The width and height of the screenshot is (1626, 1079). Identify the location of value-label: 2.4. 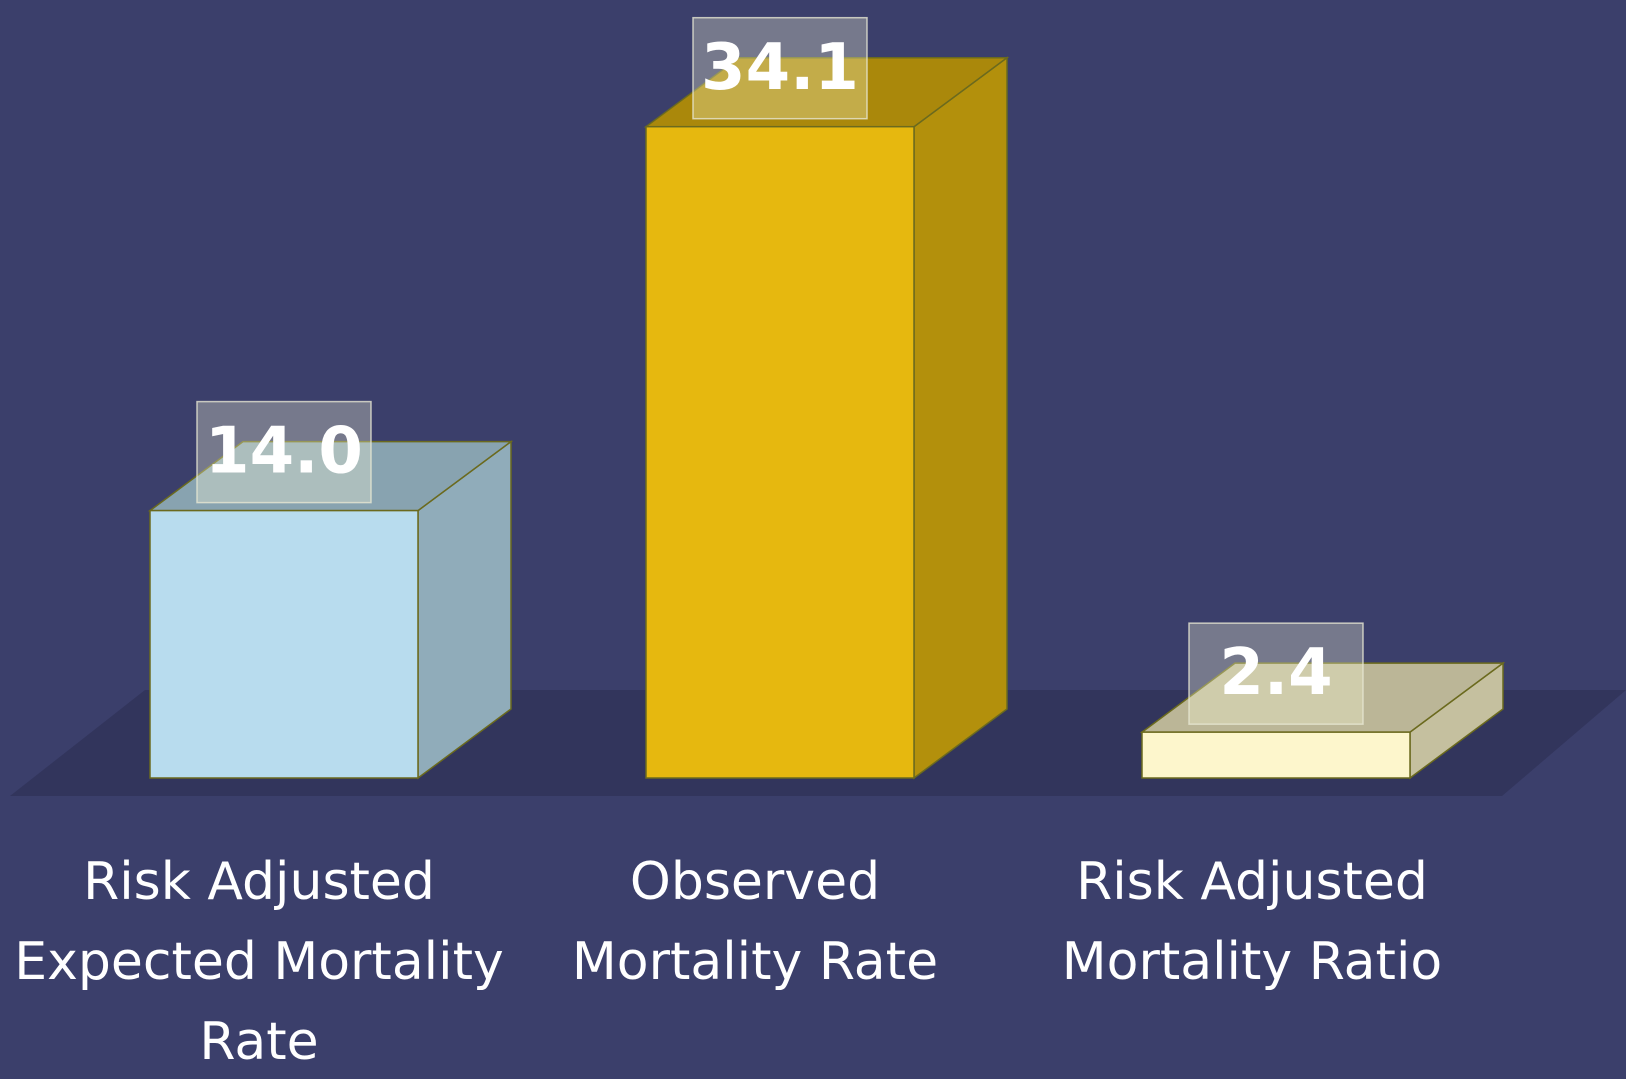
(1275, 673).